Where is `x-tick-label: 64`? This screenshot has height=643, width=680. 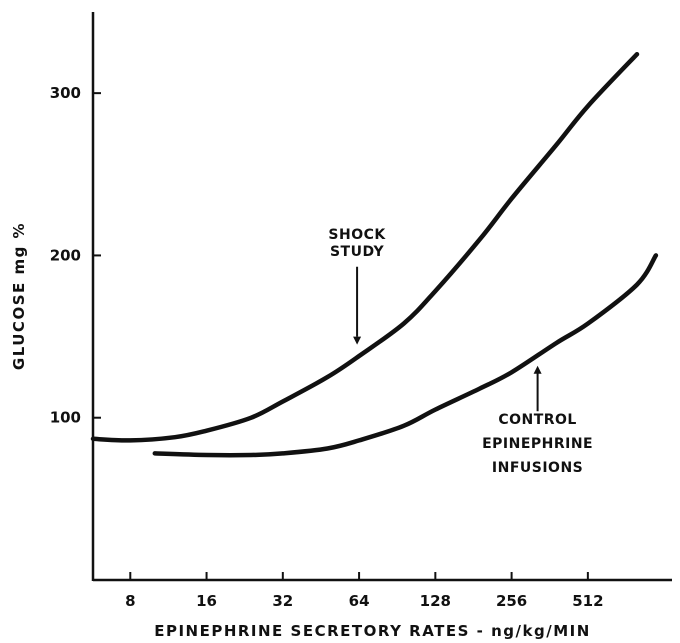
x-tick-label: 64 is located at coordinates (359, 601).